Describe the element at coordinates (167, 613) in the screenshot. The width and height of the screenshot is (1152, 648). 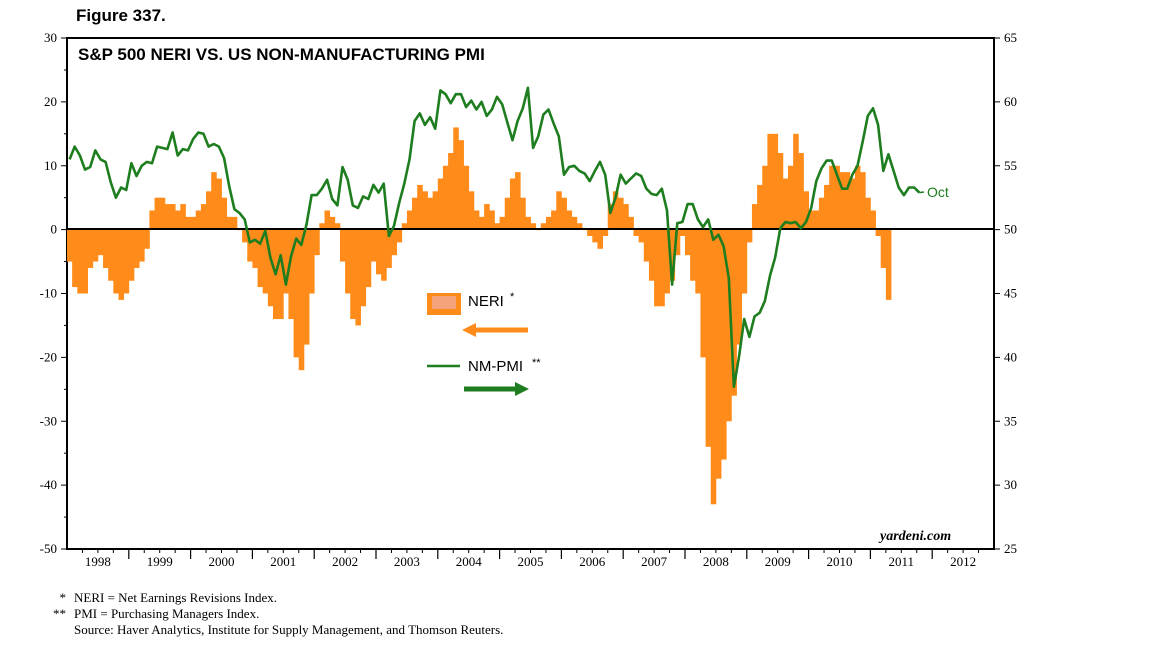
I see `footnote-text: PMI = Purchasing Managers Index.` at that location.